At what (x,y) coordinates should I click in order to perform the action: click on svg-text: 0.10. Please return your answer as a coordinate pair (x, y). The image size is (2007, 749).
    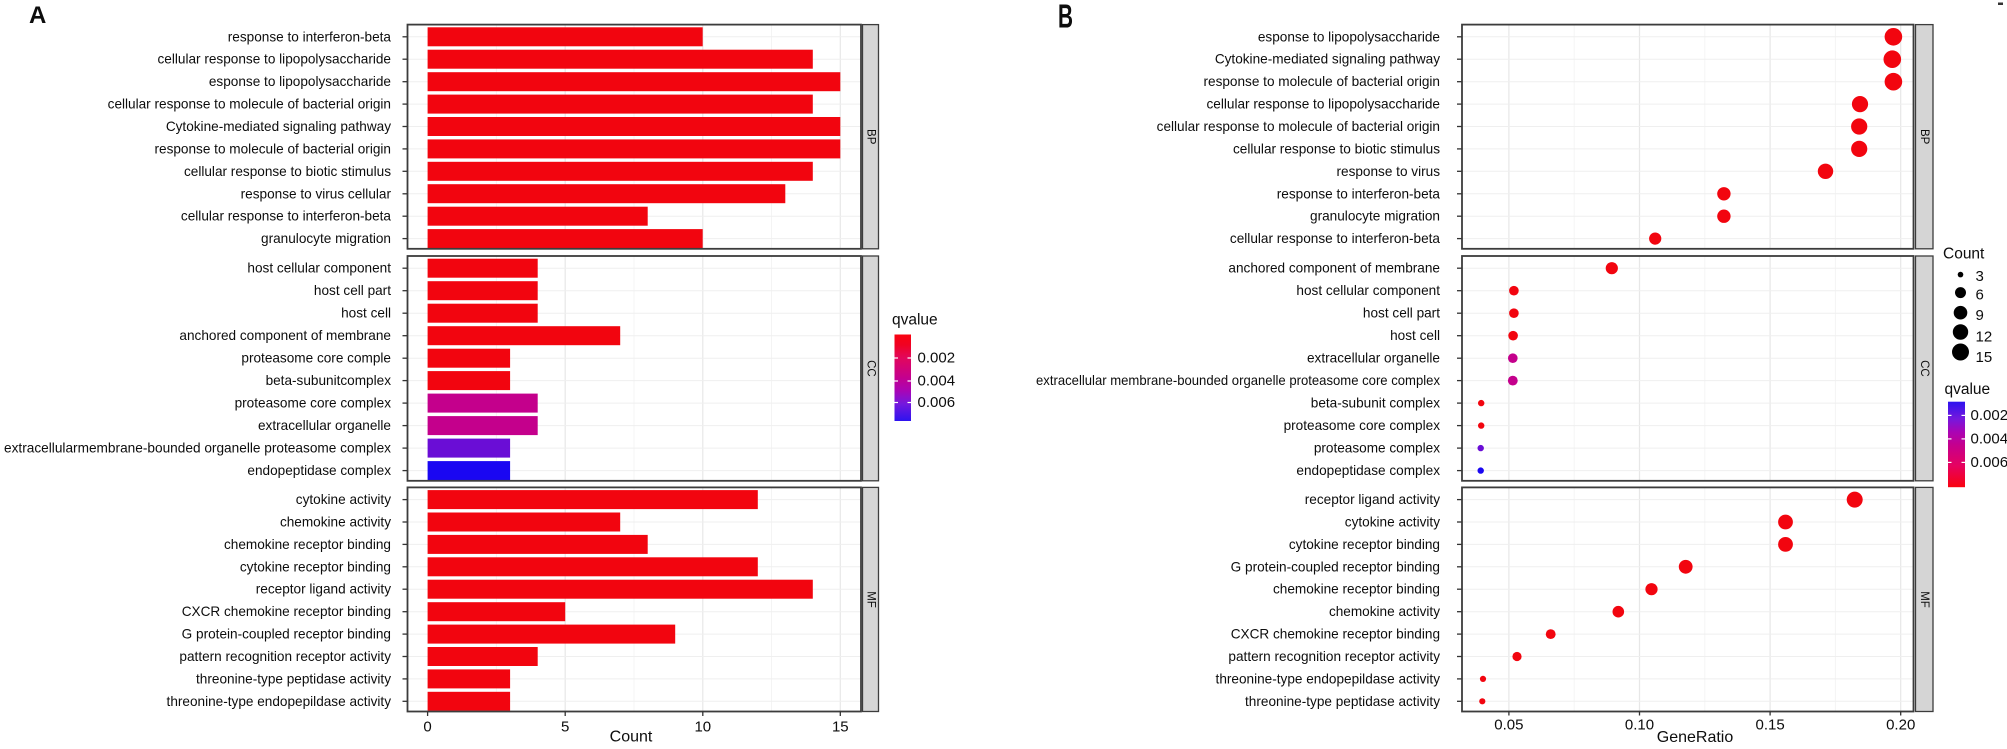
    Looking at the image, I should click on (1639, 725).